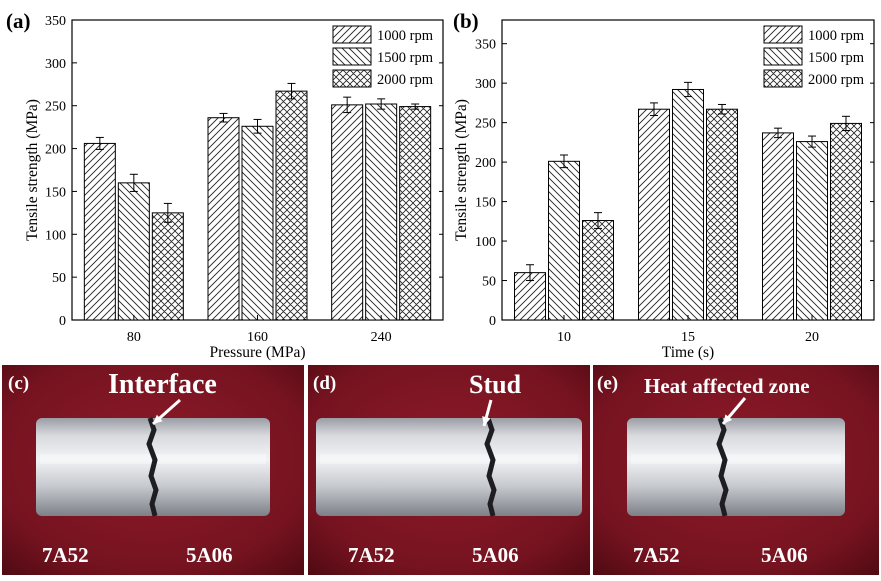  Describe the element at coordinates (688, 337) in the screenshot. I see `x-tick-label: 15` at that location.